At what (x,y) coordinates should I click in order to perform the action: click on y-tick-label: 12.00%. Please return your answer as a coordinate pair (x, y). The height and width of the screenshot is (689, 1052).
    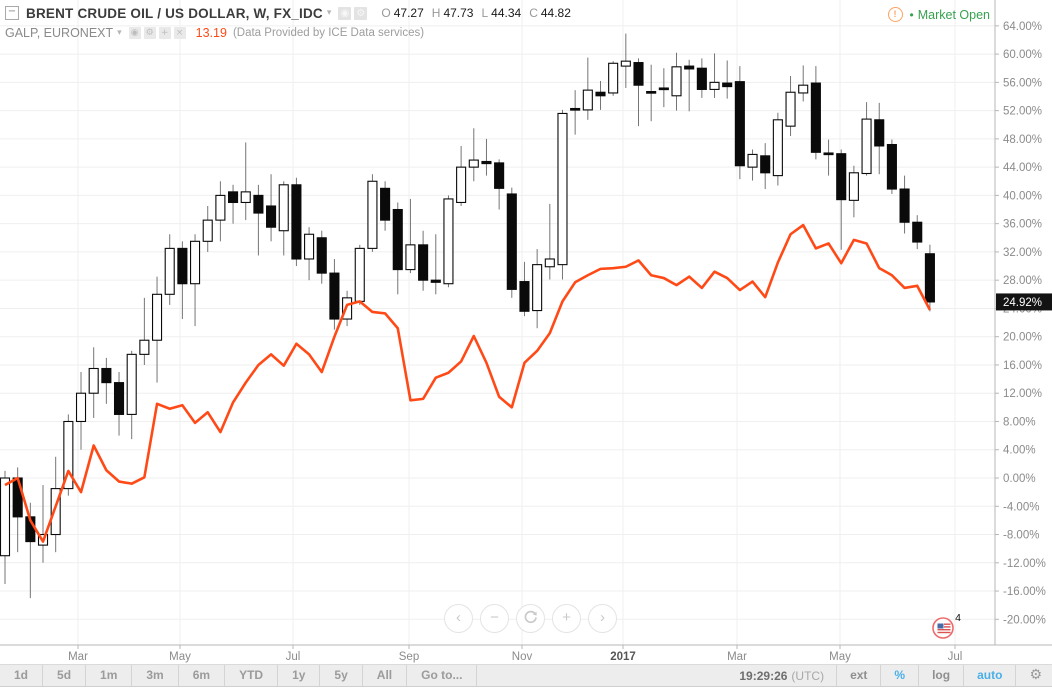
    Looking at the image, I should click on (1022, 394).